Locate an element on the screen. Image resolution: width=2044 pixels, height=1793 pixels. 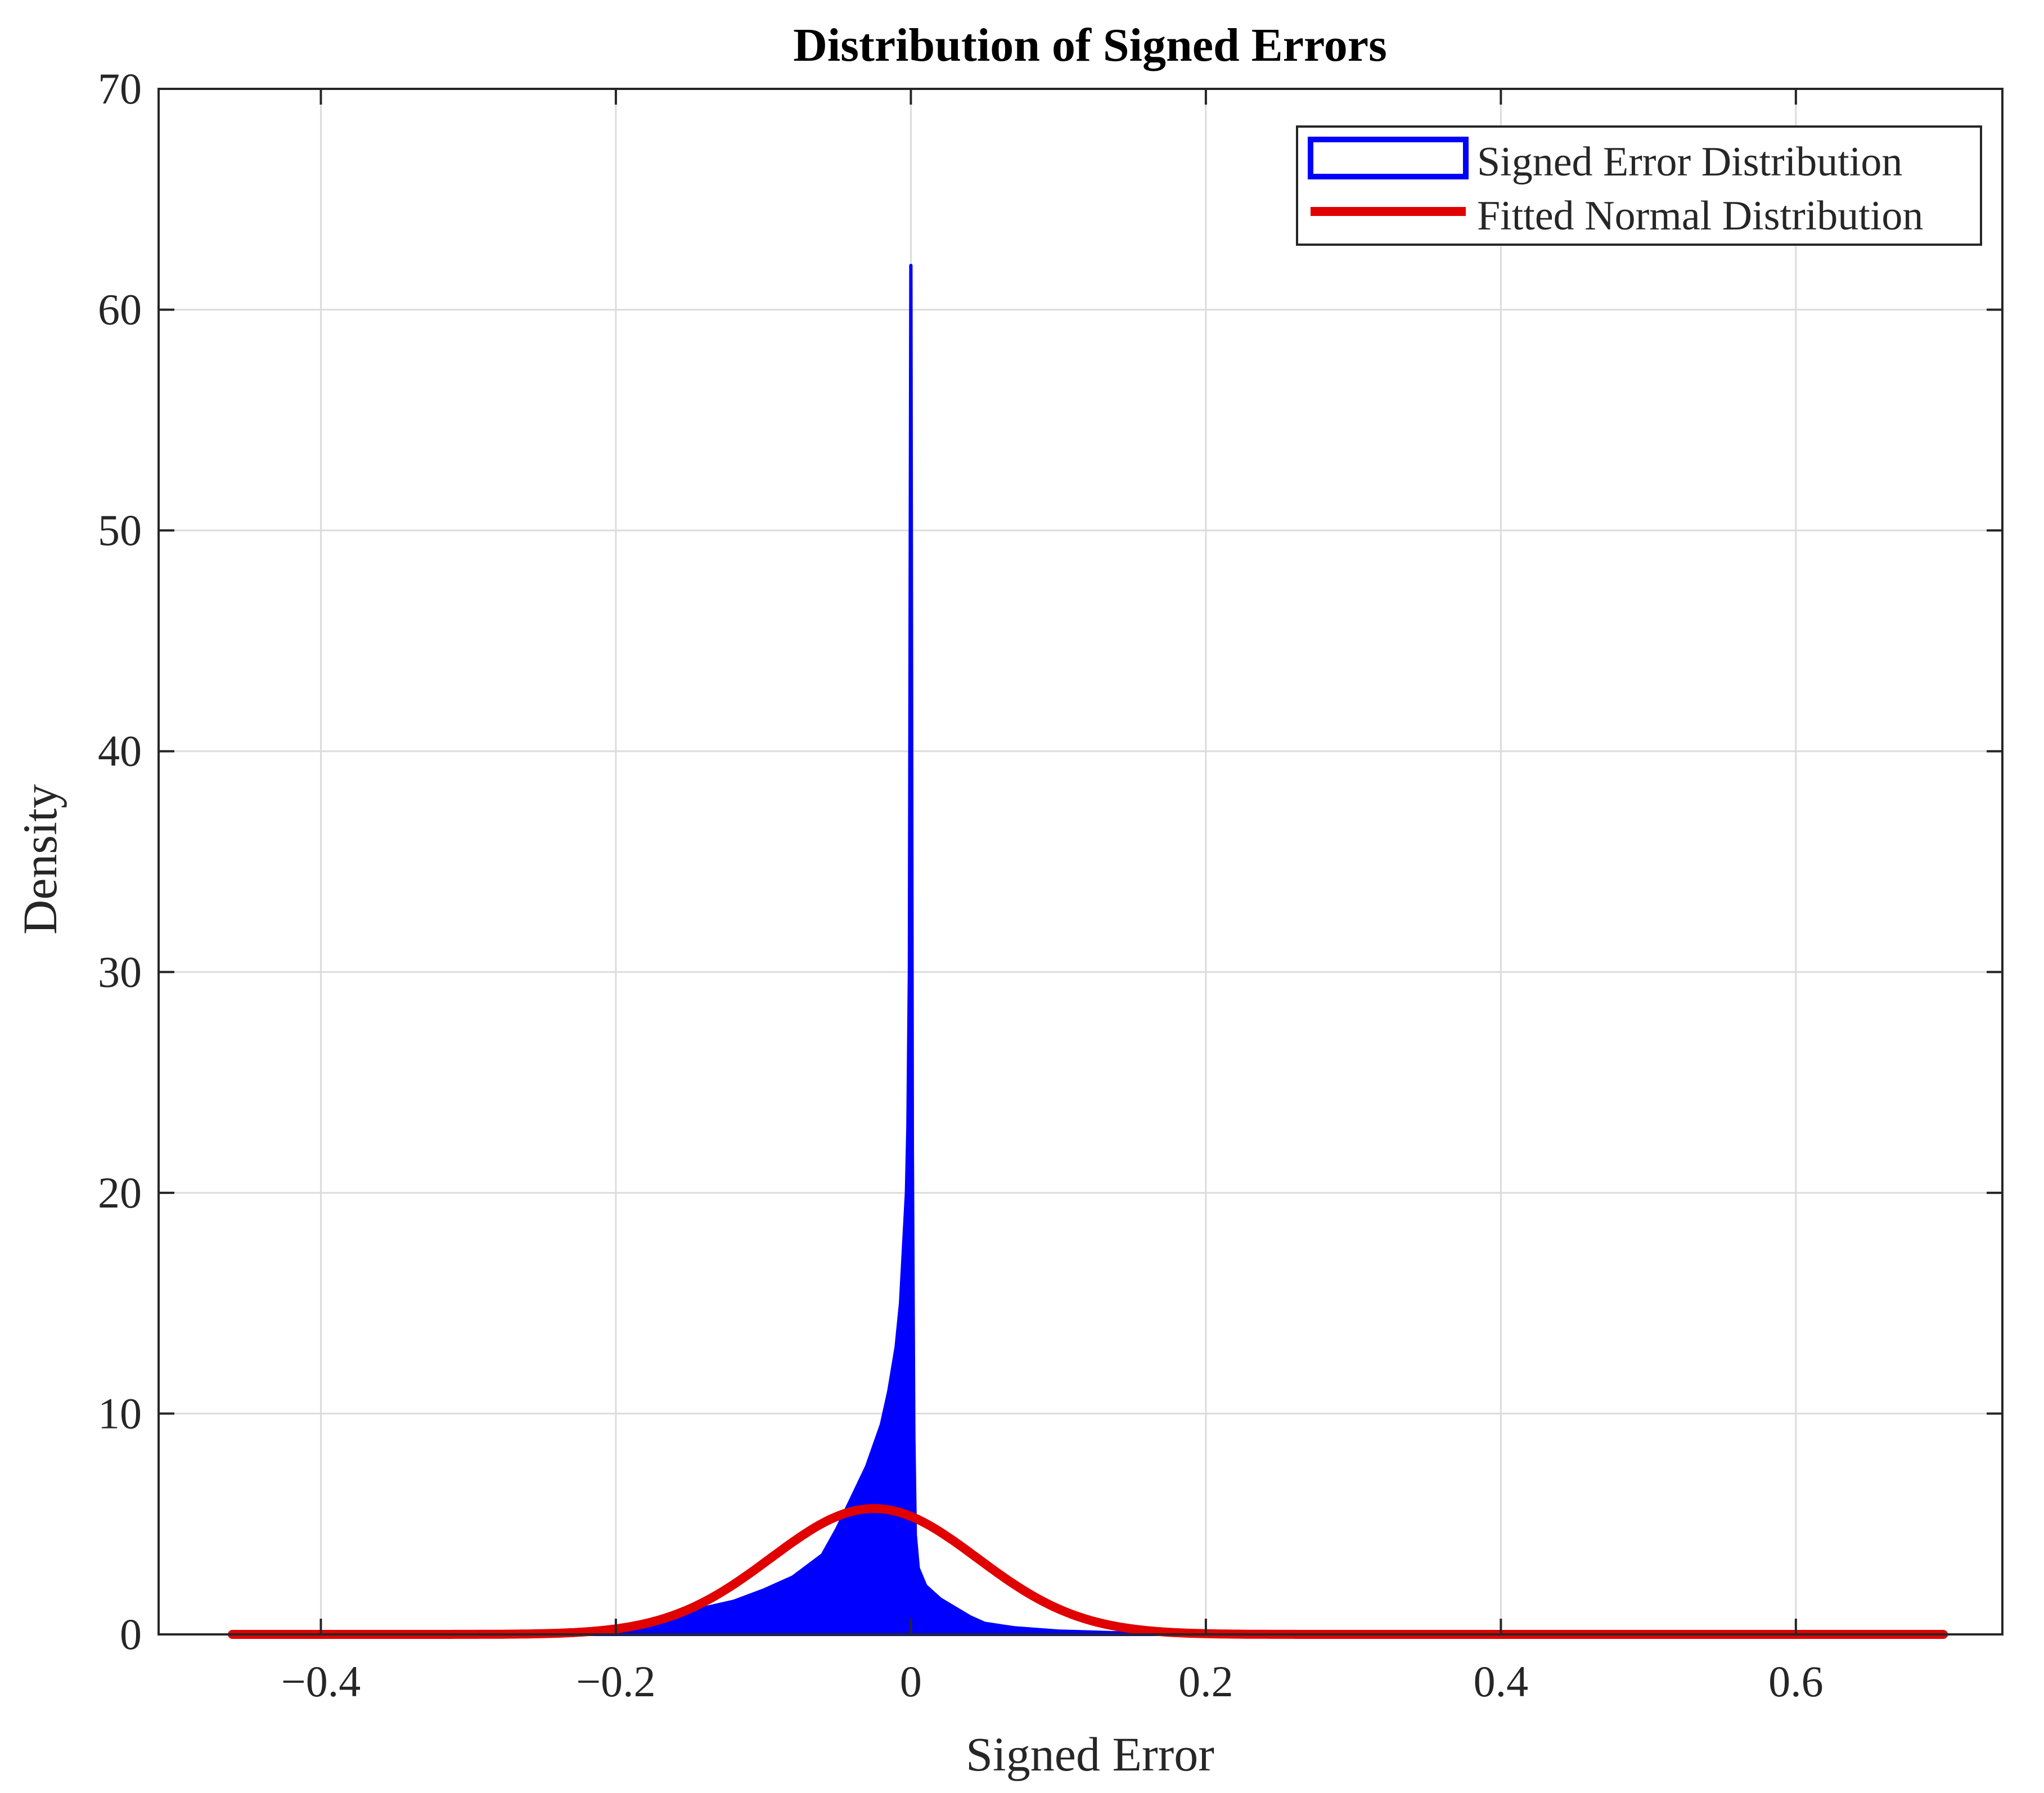
x-tick-label: 0.2 is located at coordinates (1205, 1681).